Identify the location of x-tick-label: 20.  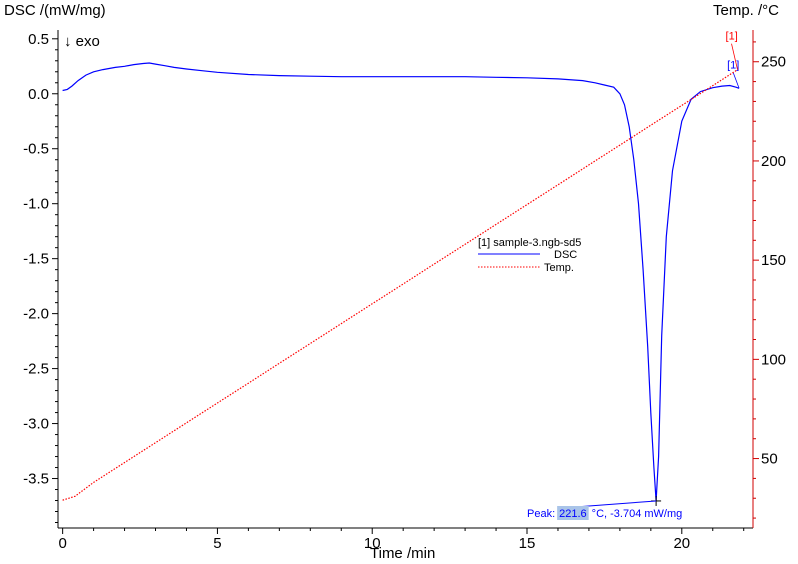
(681, 543).